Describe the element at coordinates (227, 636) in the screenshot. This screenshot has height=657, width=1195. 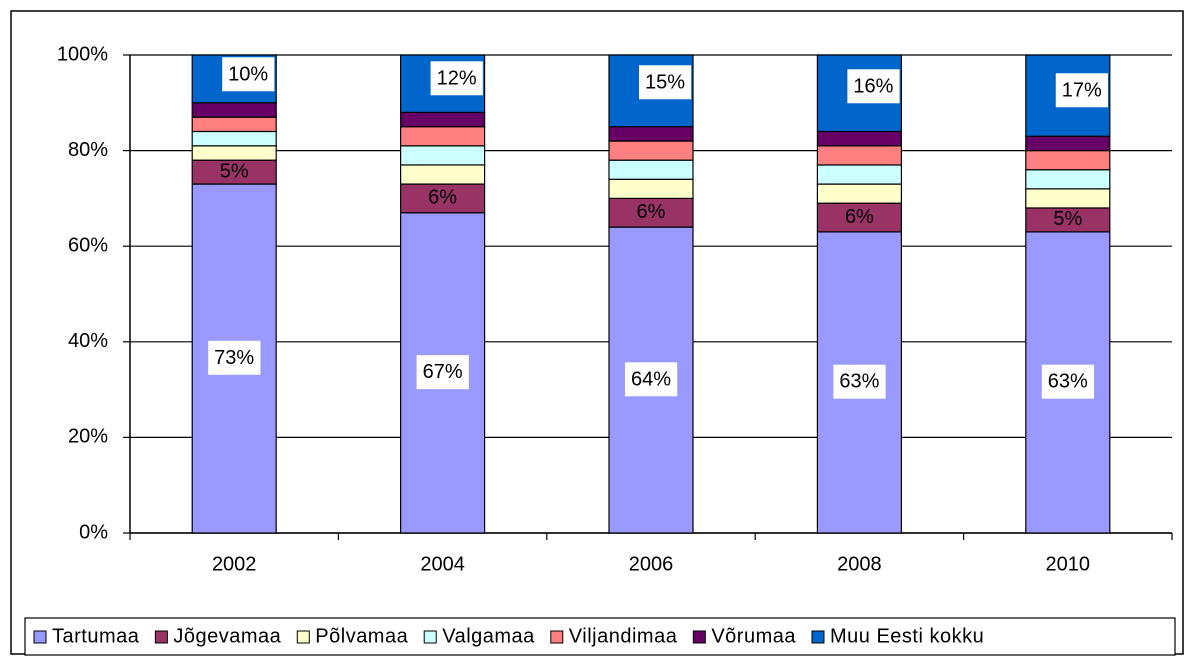
I see `legend-label: Jõgevamaa` at that location.